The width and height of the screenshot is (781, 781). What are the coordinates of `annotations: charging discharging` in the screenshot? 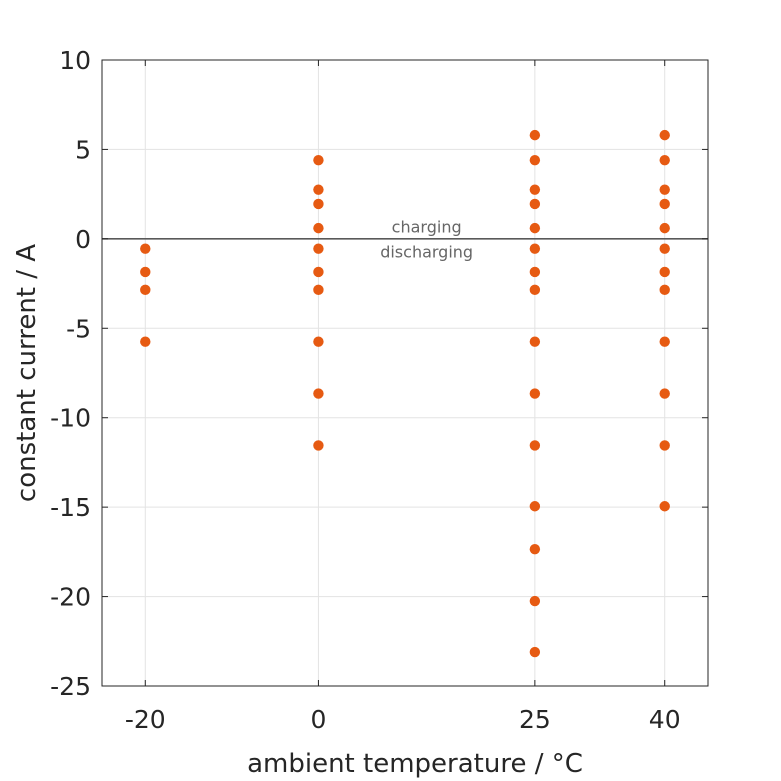 It's located at (426, 239).